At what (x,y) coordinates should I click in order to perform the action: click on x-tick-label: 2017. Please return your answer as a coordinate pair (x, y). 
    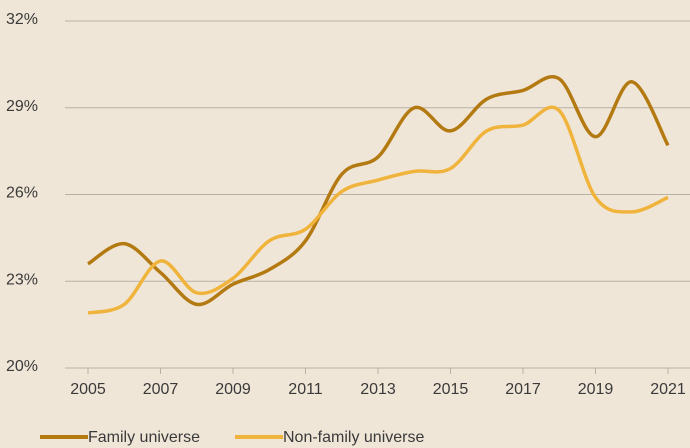
    Looking at the image, I should click on (523, 389).